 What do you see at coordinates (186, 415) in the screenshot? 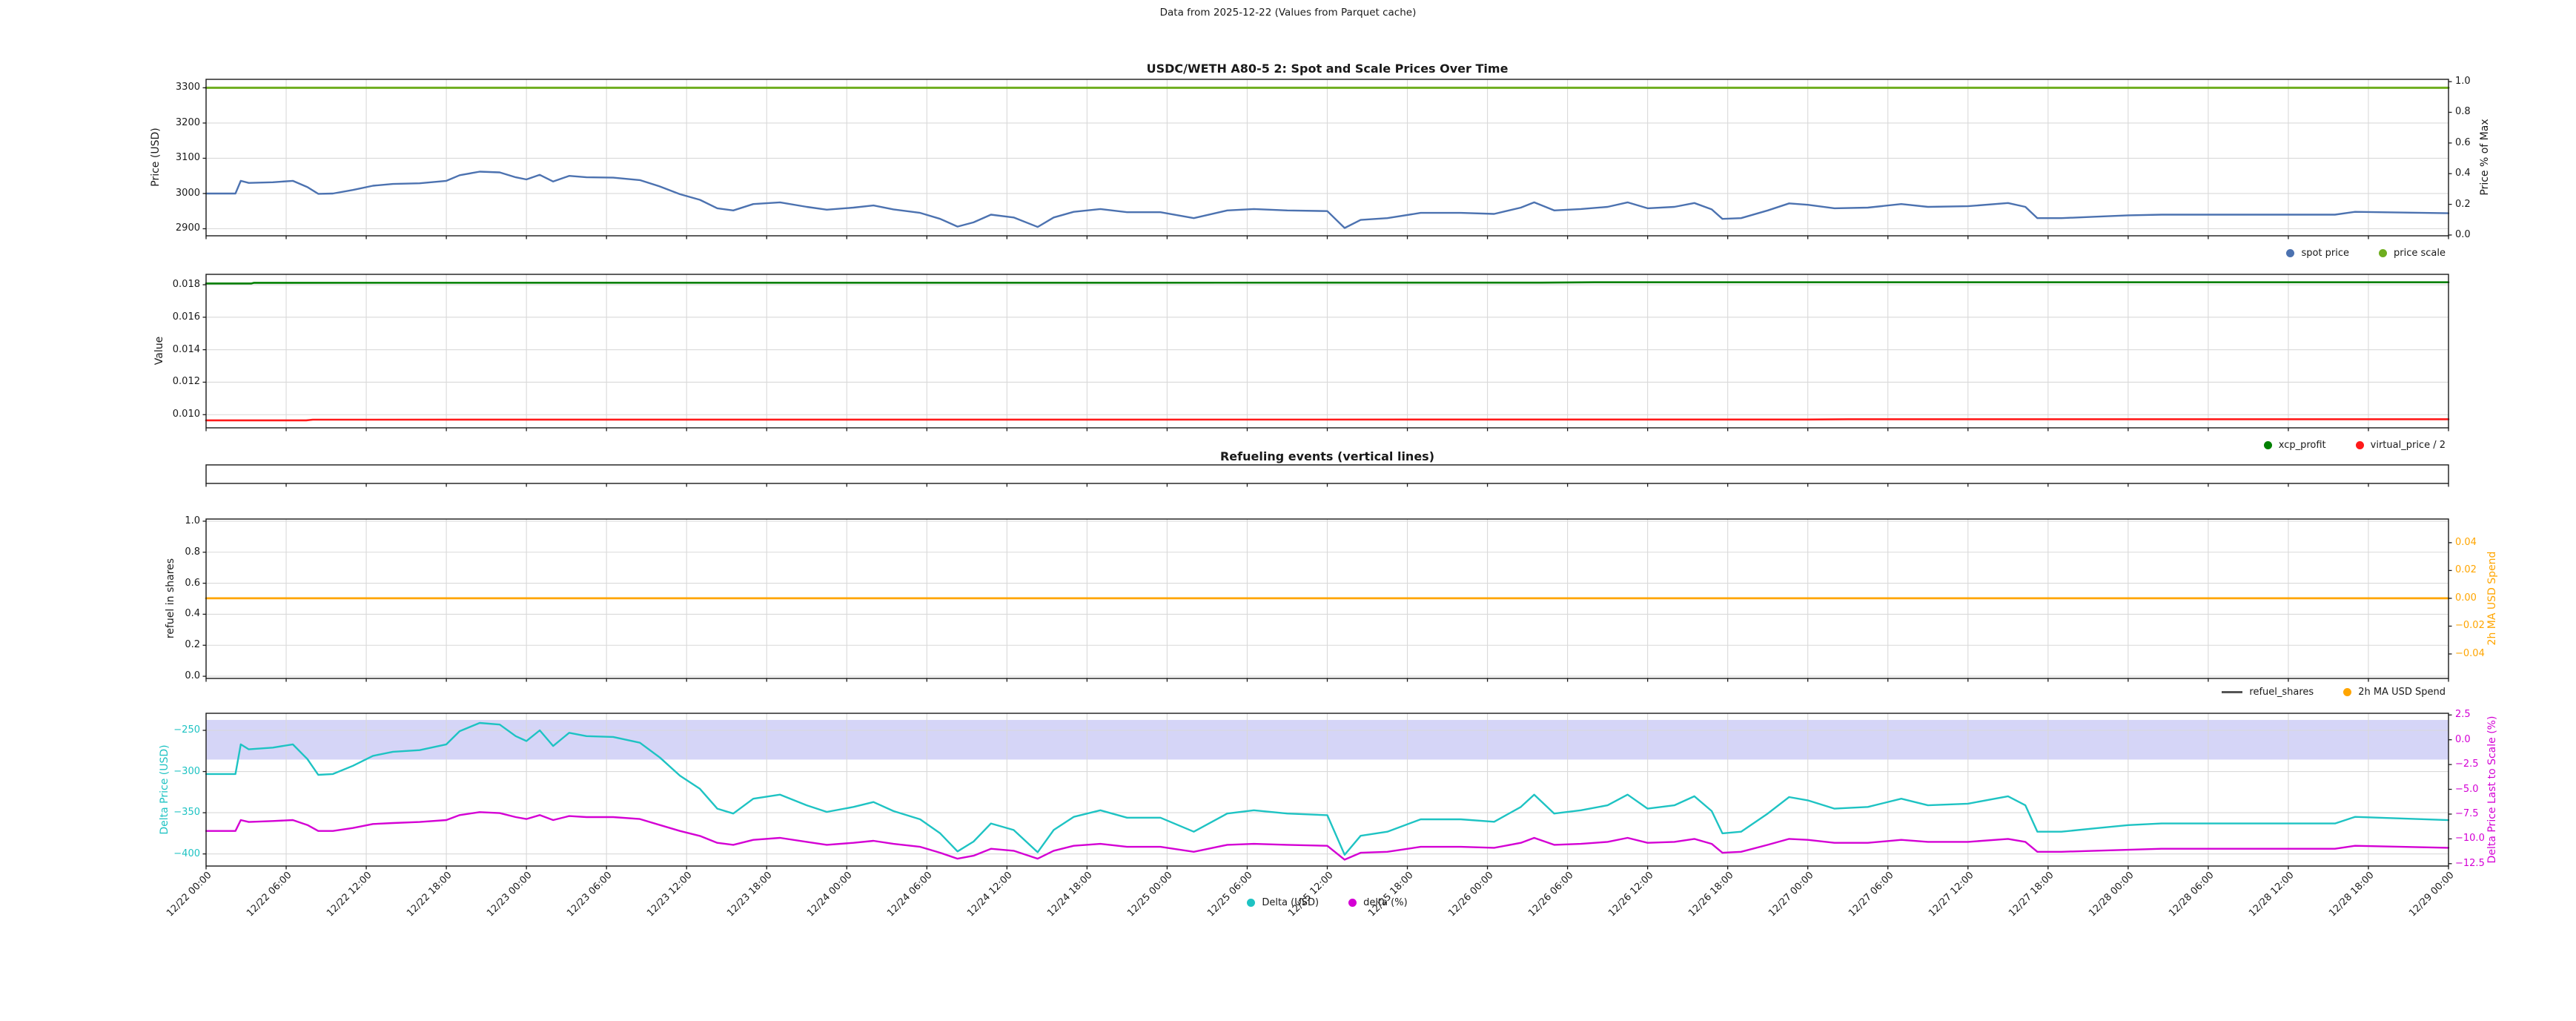
I see `y-tick-label: 0.010` at bounding box center [186, 415].